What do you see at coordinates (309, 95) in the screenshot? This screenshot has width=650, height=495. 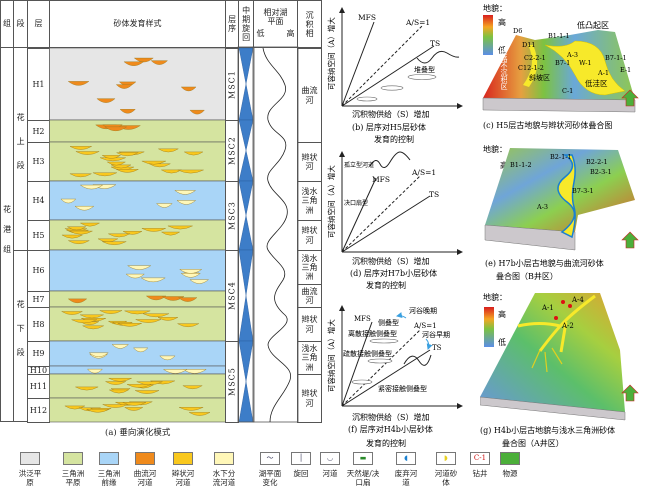 I see `facies-cell: 曲流河` at bounding box center [309, 95].